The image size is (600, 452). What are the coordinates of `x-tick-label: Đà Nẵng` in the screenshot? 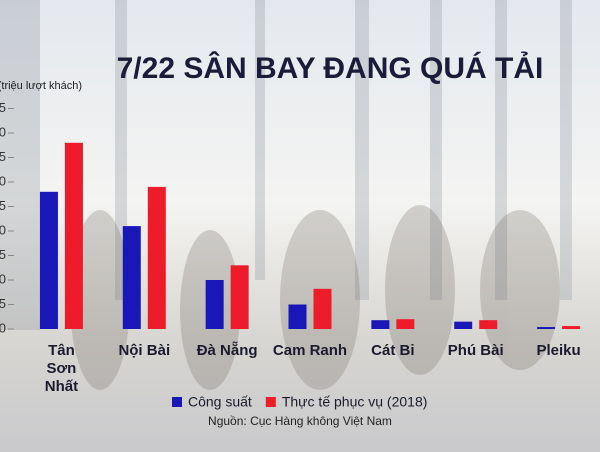 It's located at (227, 350).